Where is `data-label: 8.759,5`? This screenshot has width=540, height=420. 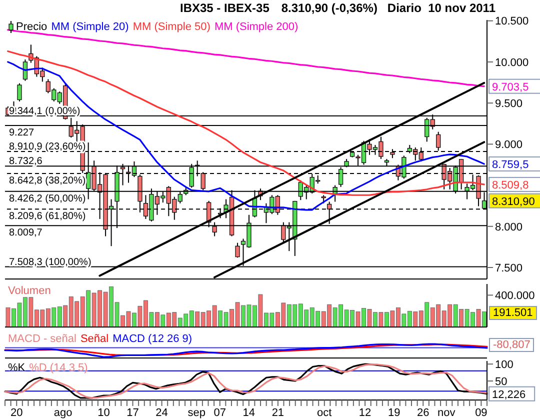 data-label: 8.759,5 is located at coordinates (510, 164).